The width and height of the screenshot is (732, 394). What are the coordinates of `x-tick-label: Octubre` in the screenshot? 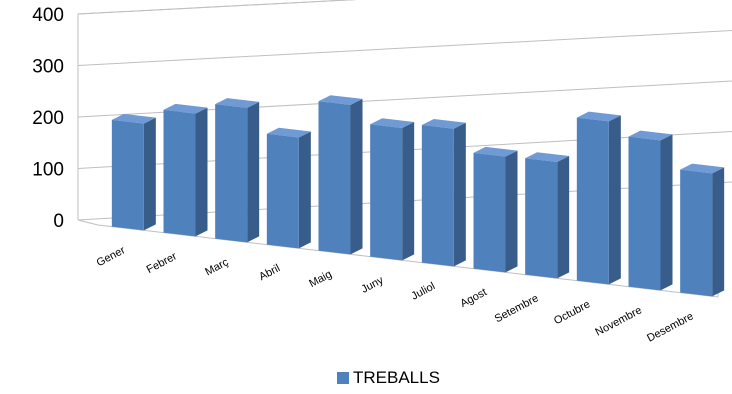 It's located at (572, 312).